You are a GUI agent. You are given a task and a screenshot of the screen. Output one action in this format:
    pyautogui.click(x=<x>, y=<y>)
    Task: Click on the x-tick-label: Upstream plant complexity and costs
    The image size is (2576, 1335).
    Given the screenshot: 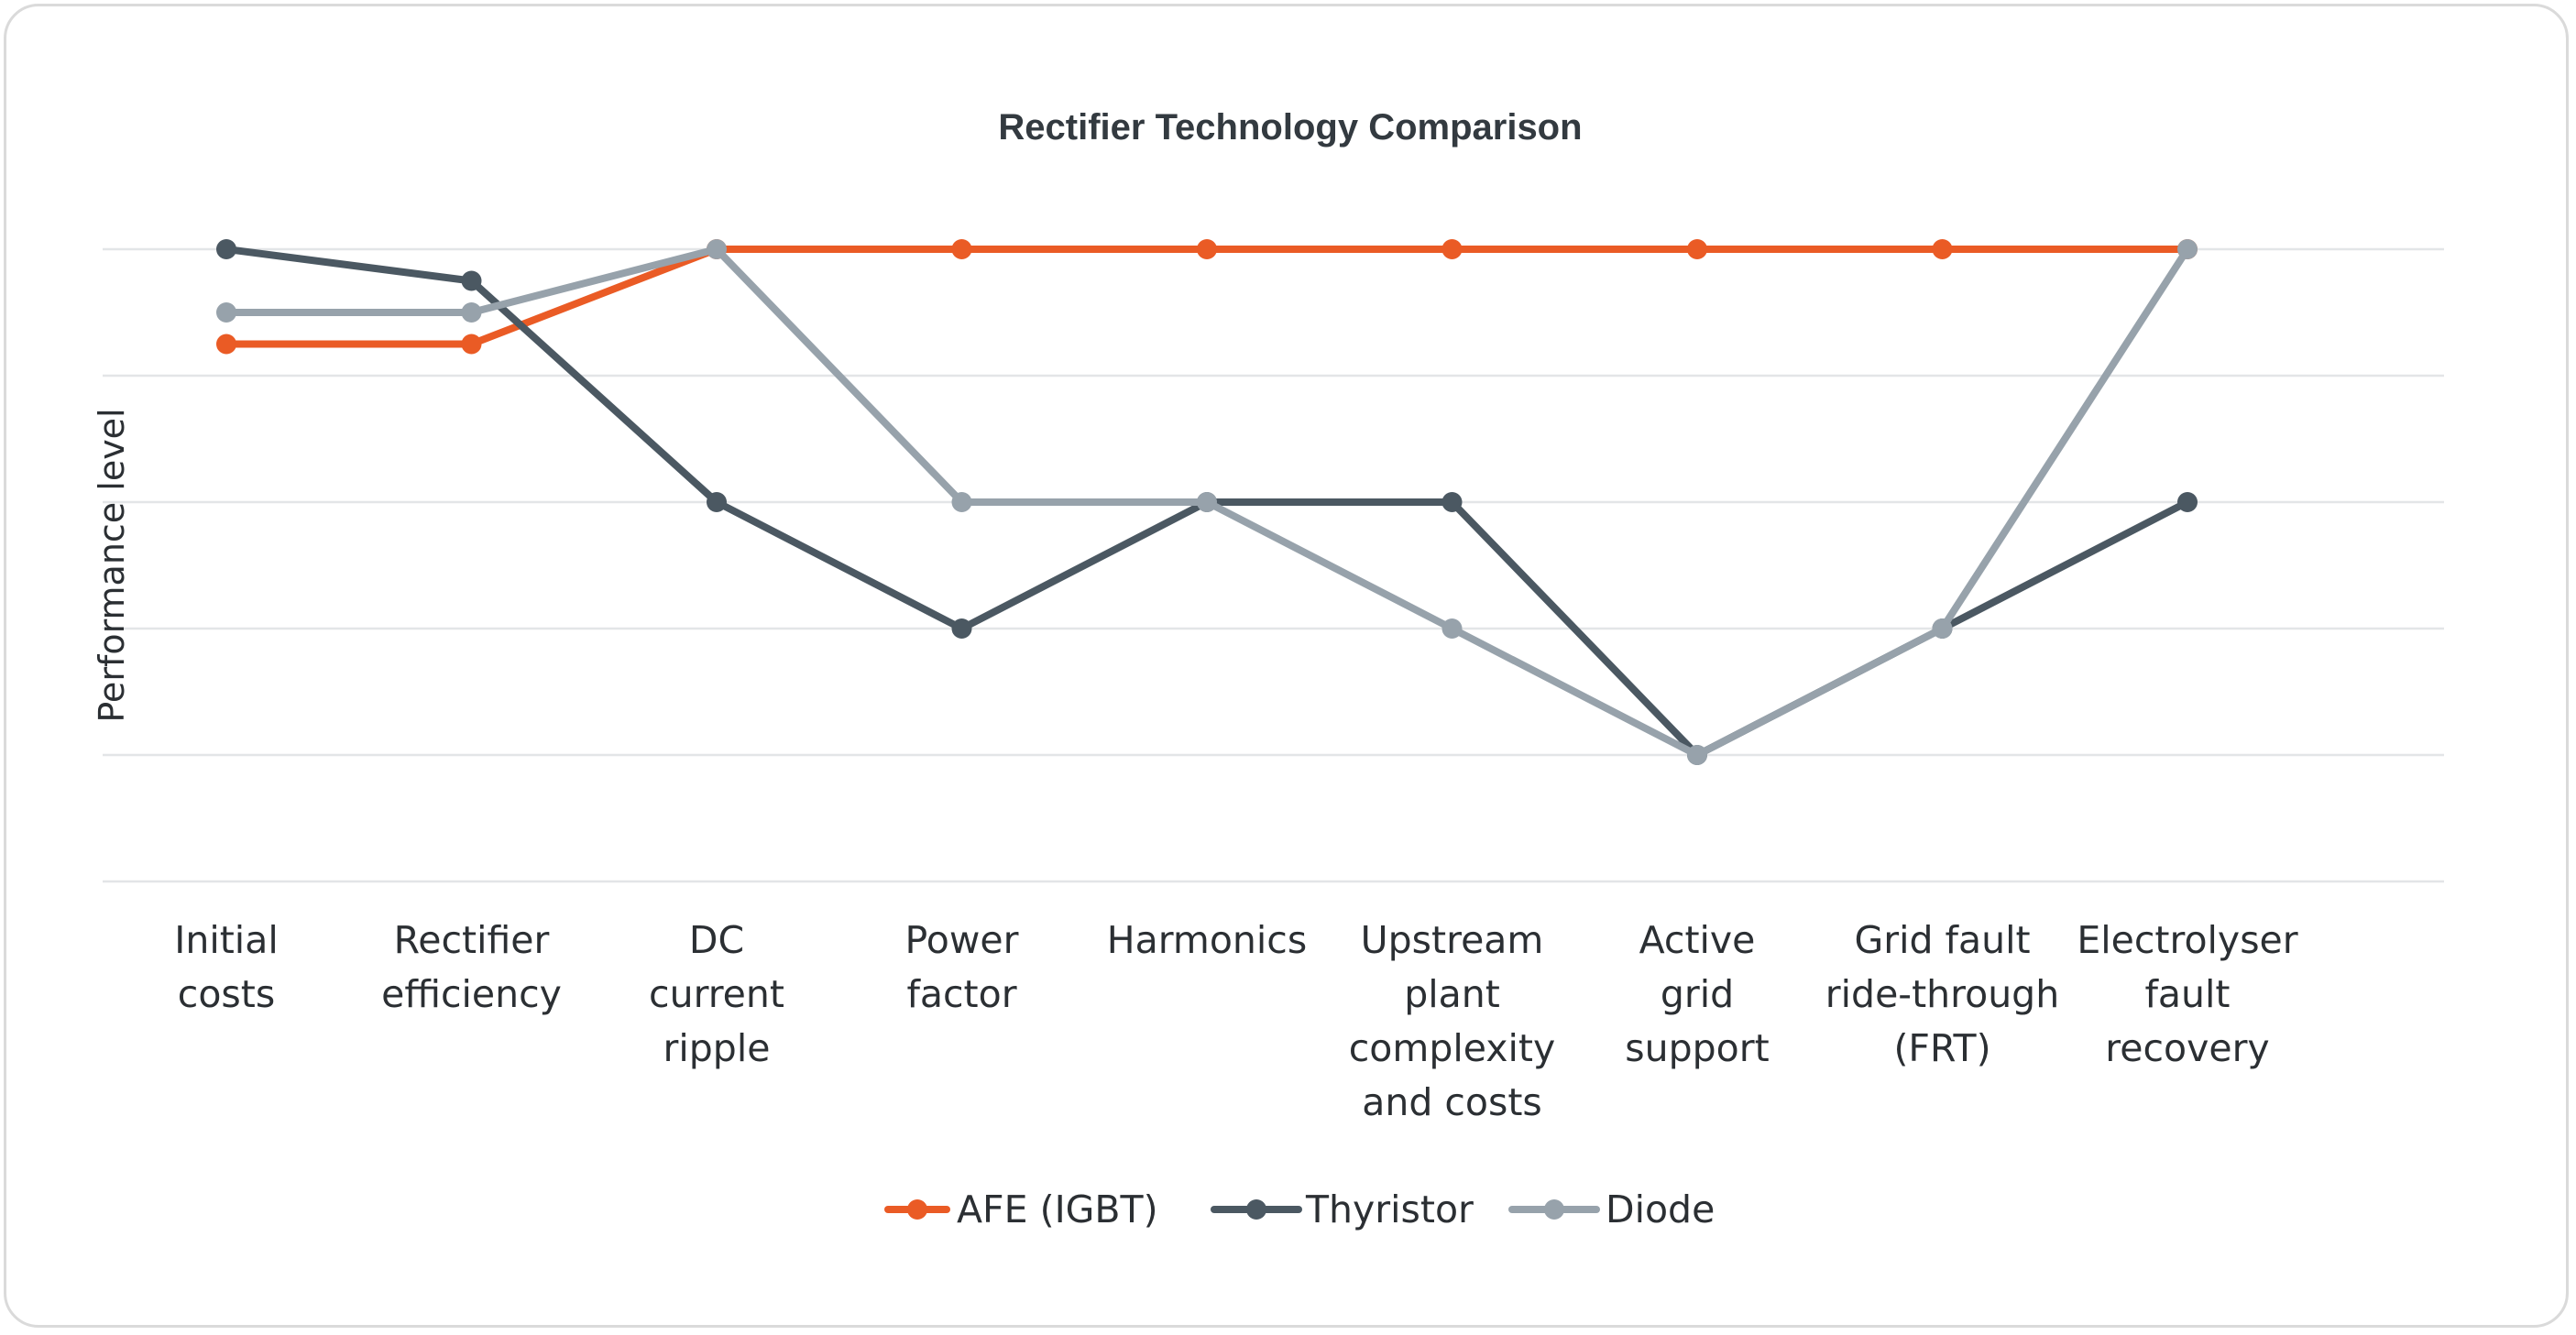 What is the action you would take?
    pyautogui.click(x=1452, y=1021)
    